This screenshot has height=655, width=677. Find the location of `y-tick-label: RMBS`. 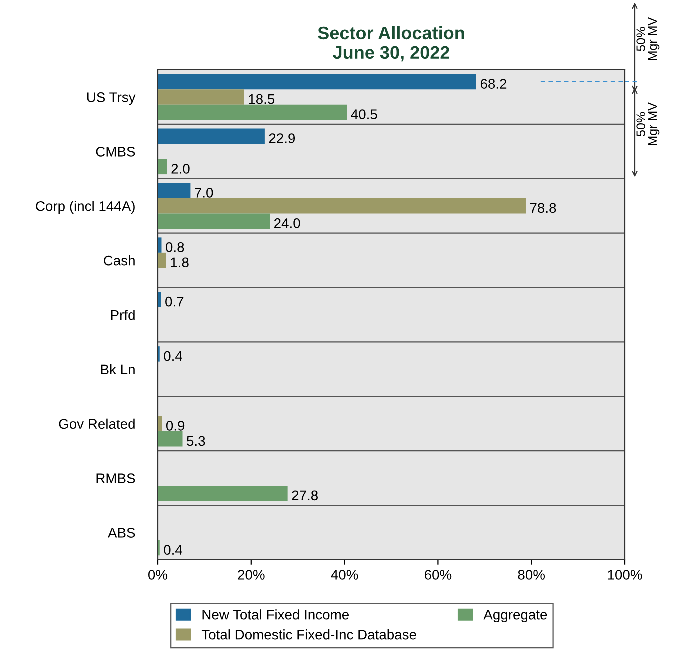

y-tick-label: RMBS is located at coordinates (116, 479).